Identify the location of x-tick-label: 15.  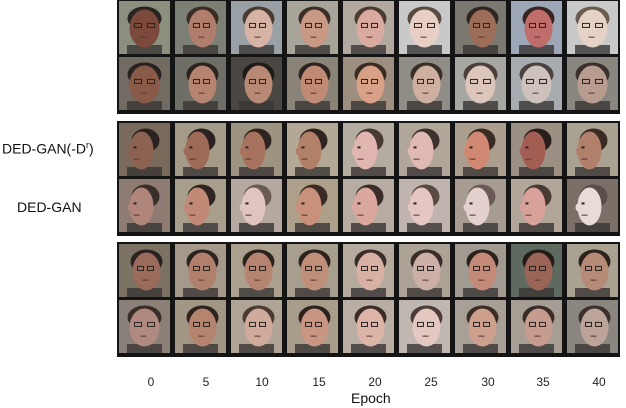
(319, 382).